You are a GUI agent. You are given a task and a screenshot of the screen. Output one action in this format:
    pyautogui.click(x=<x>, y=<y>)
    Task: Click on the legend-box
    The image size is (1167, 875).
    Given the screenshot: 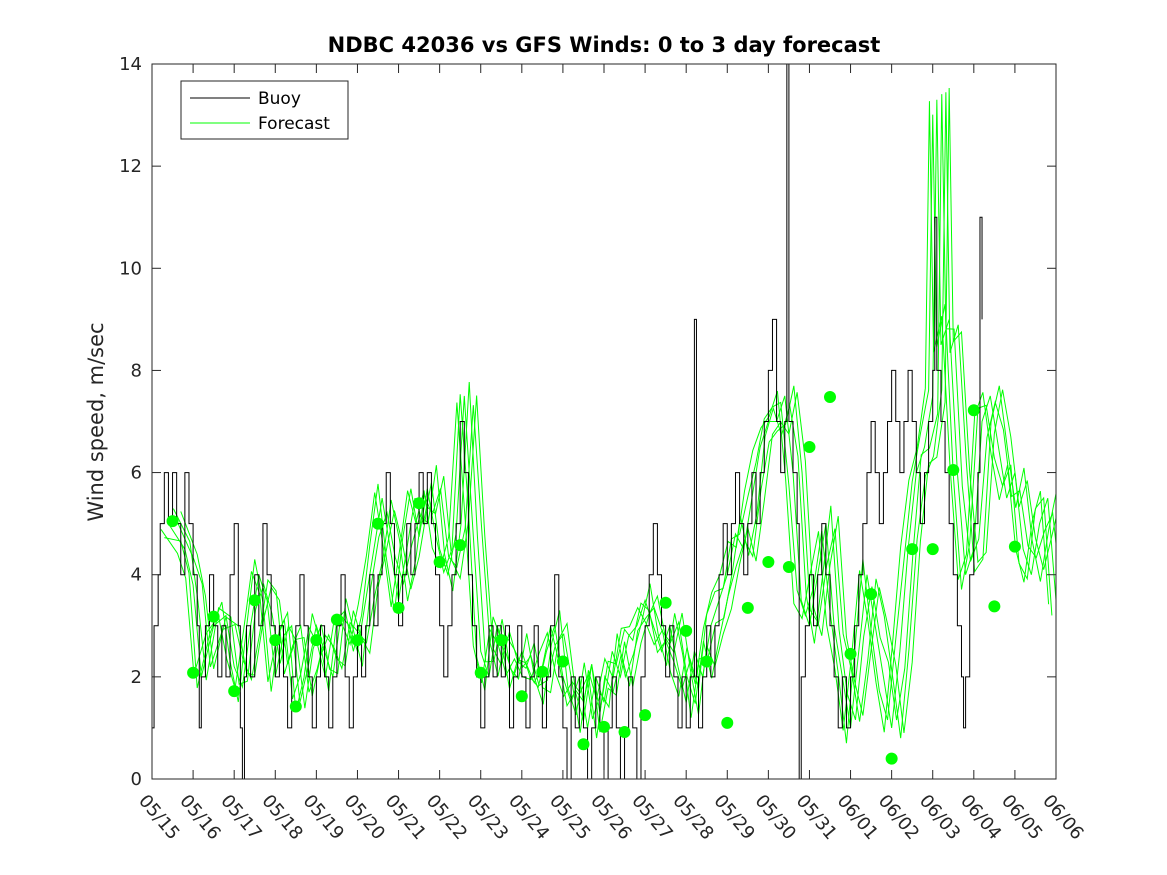 What is the action you would take?
    pyautogui.click(x=264, y=110)
    